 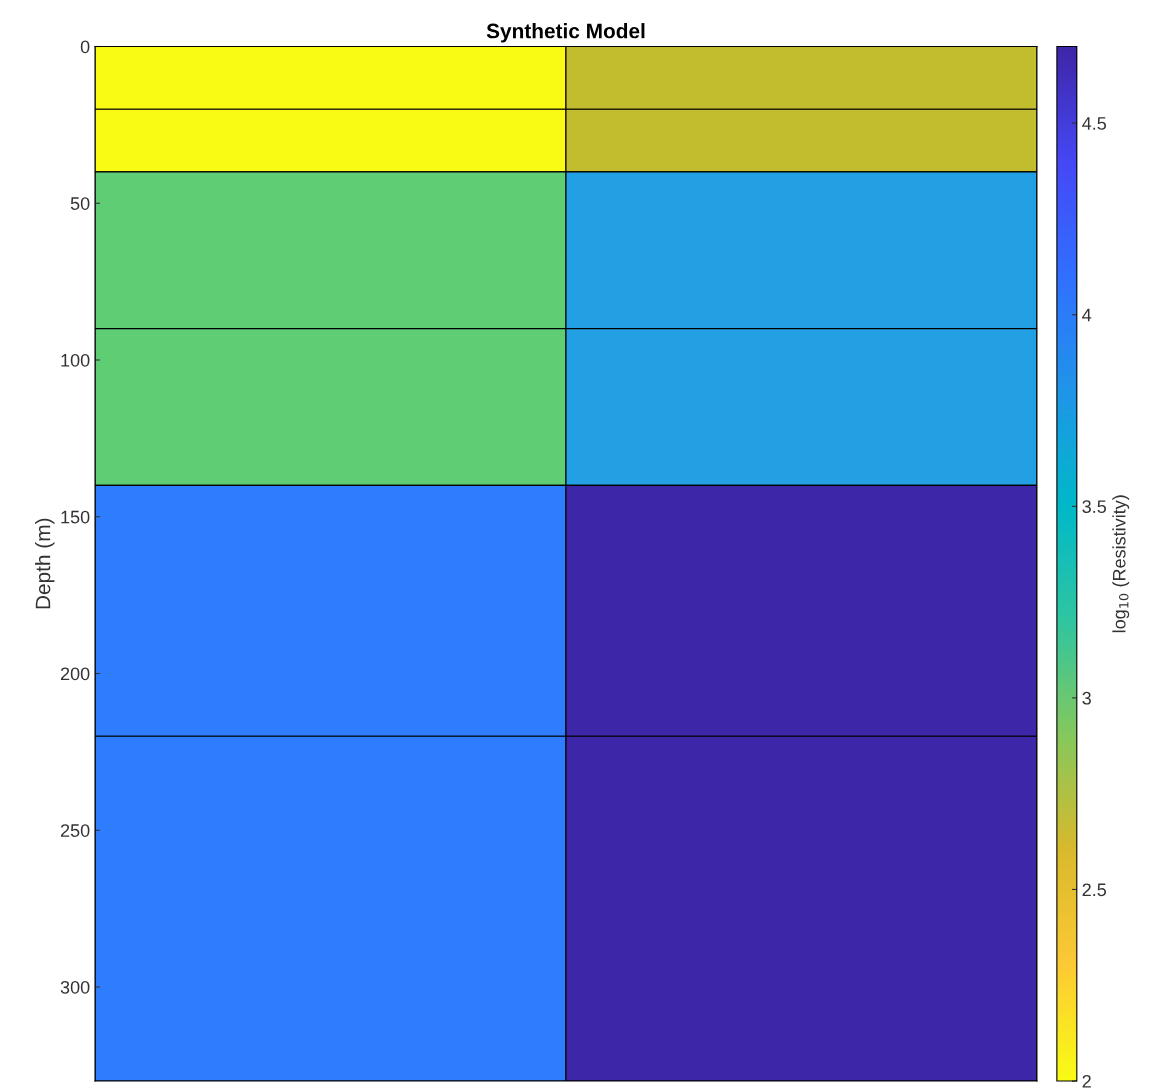 What do you see at coordinates (75, 674) in the screenshot?
I see `y-tick-label: 200` at bounding box center [75, 674].